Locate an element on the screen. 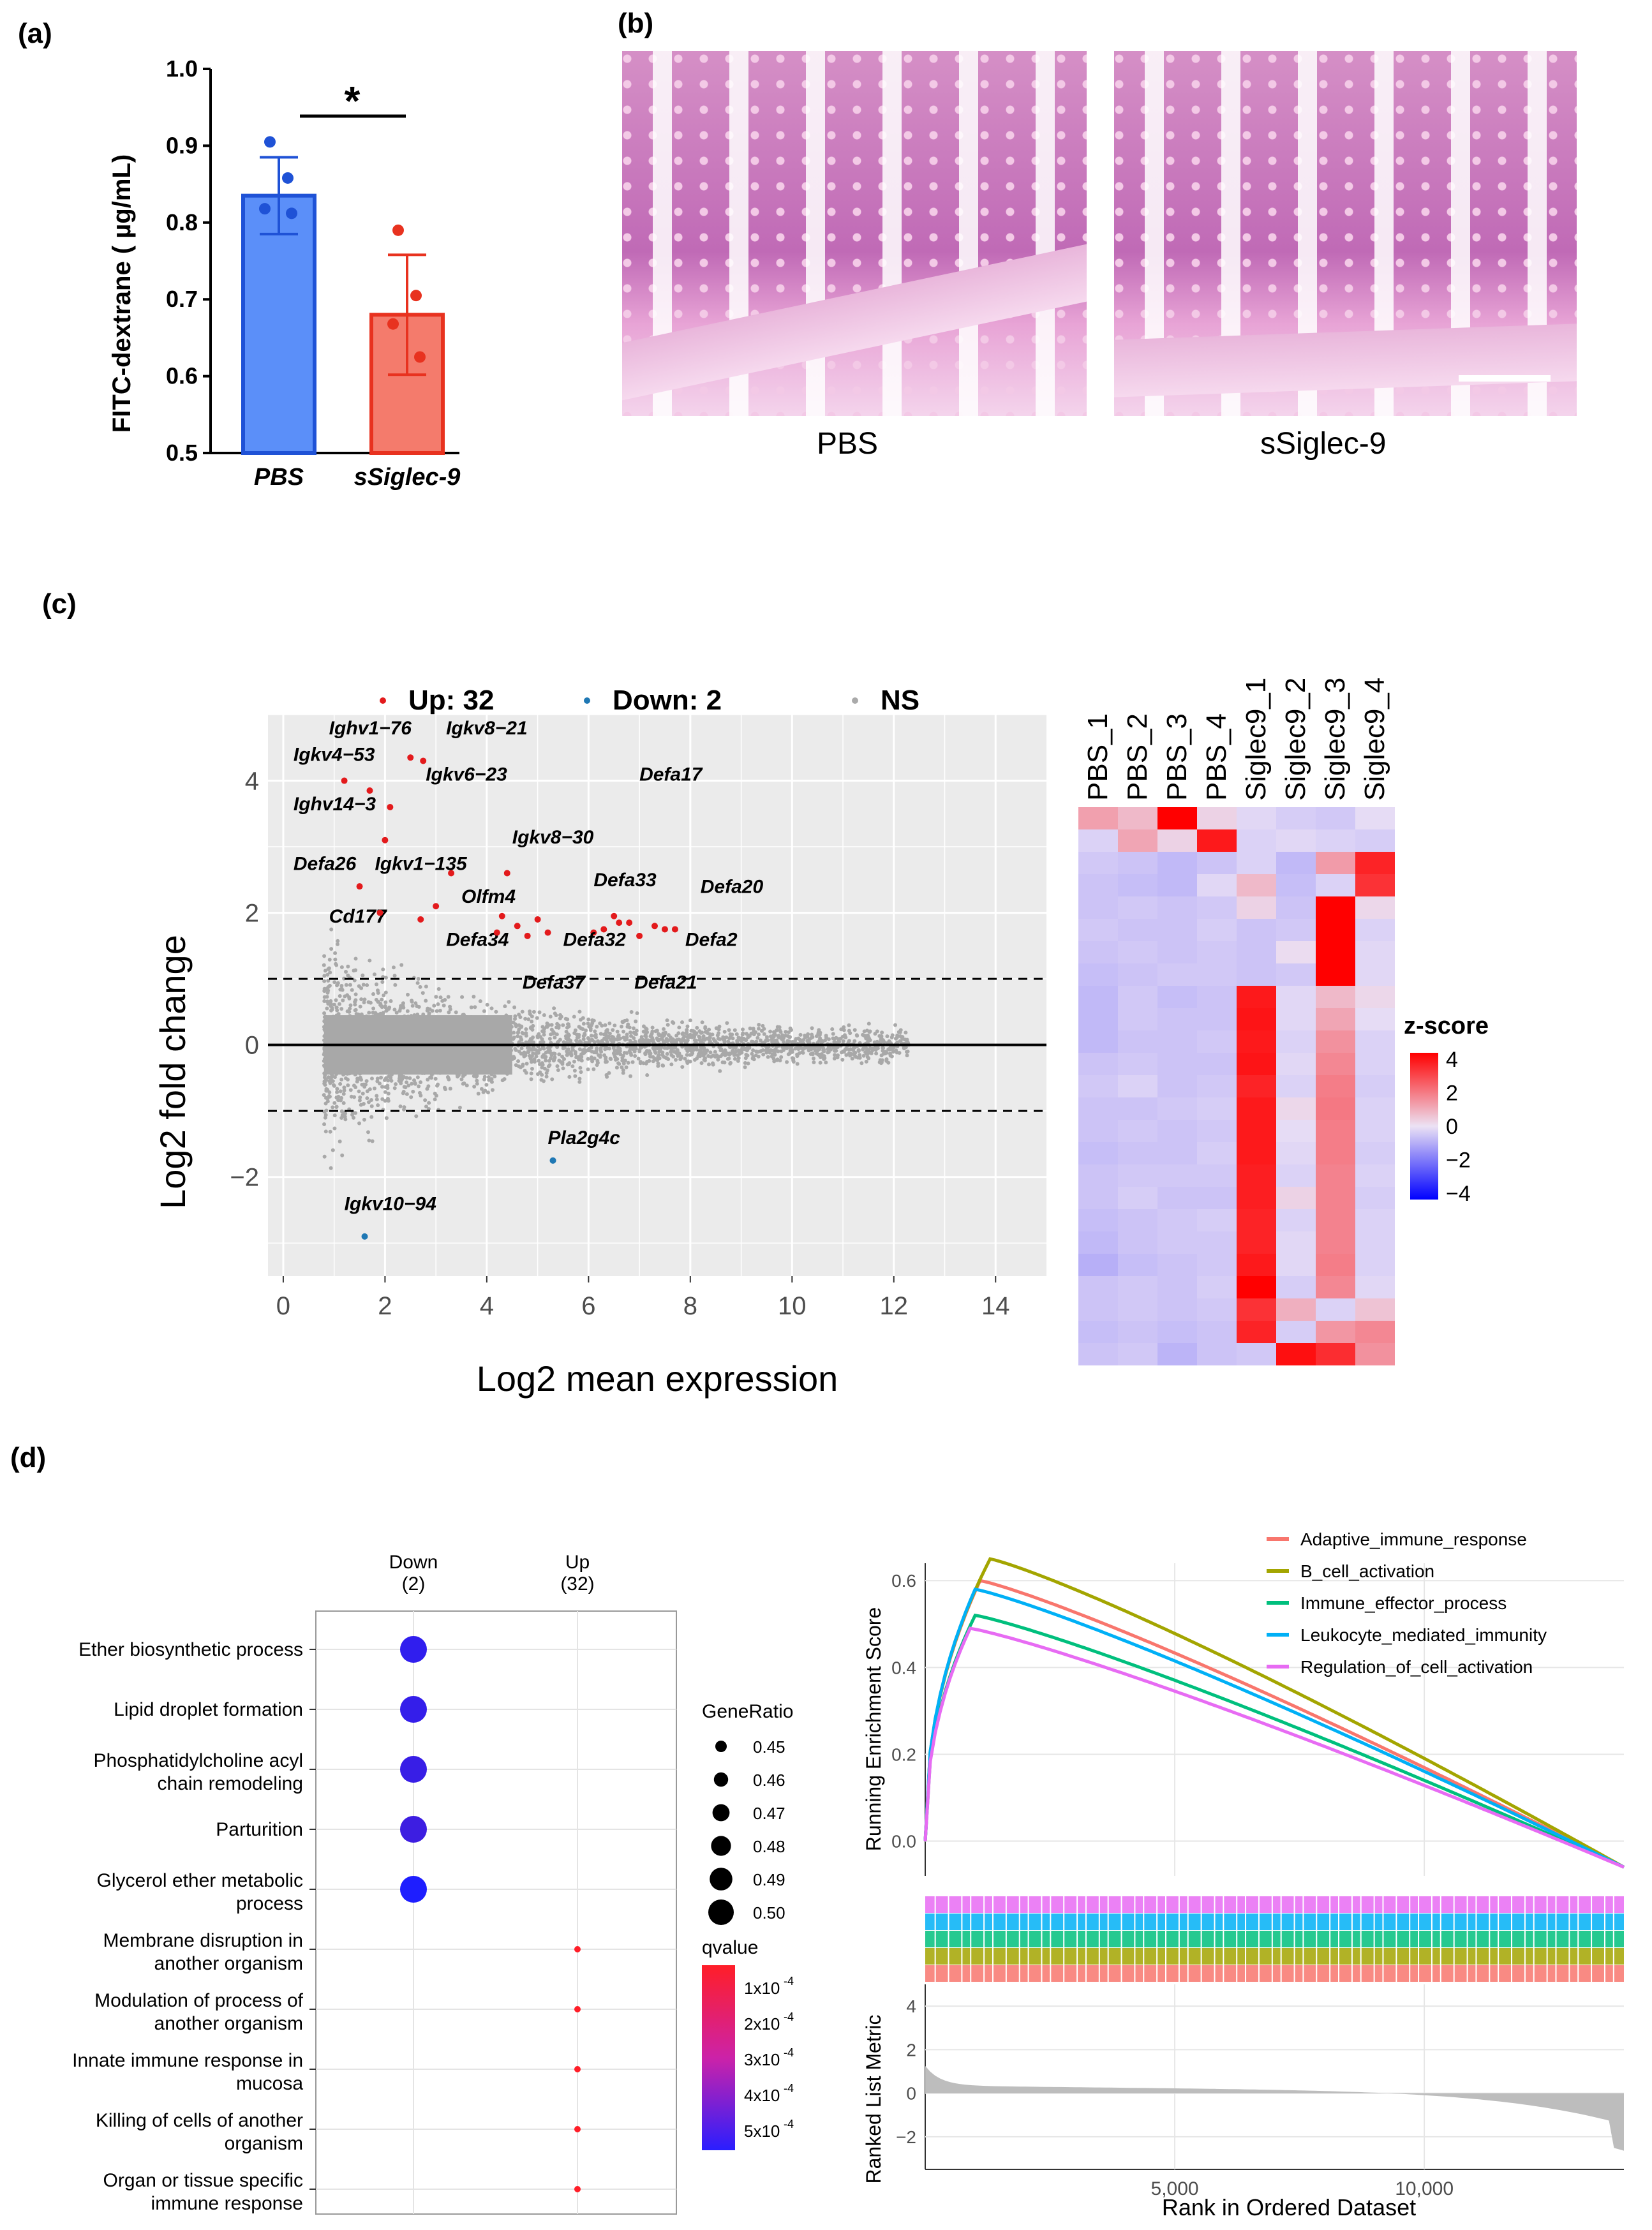  dotplot-term-label: Organ or tissue specific is located at coordinates (203, 2180).